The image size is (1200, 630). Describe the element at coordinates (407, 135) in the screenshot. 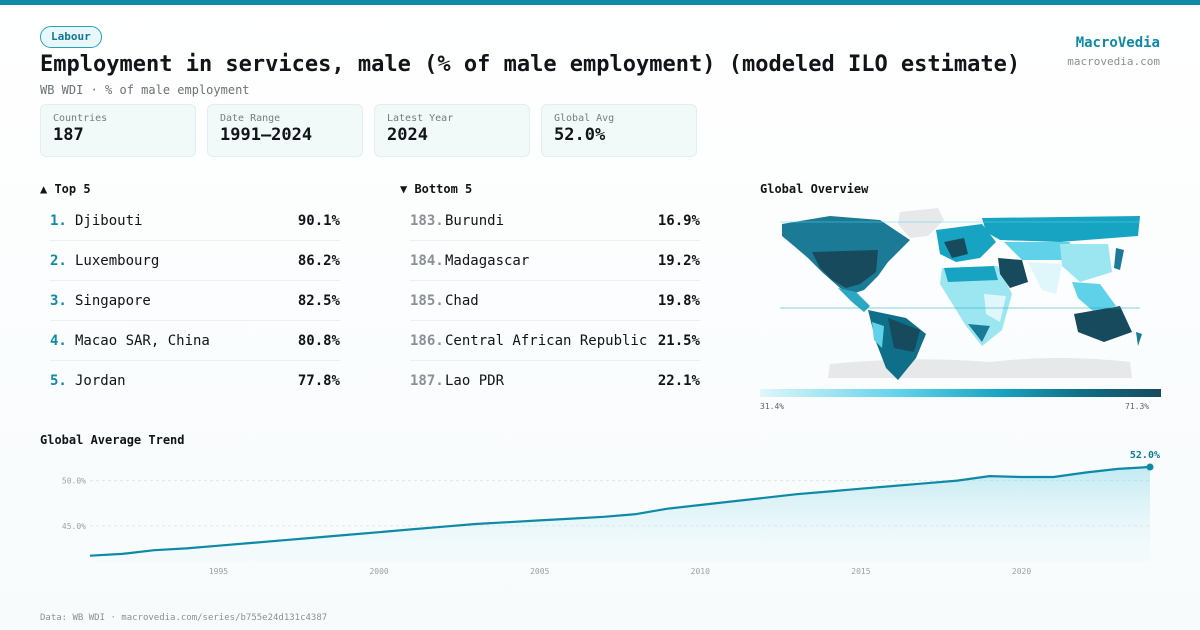

I see `stat-value: 2024` at that location.